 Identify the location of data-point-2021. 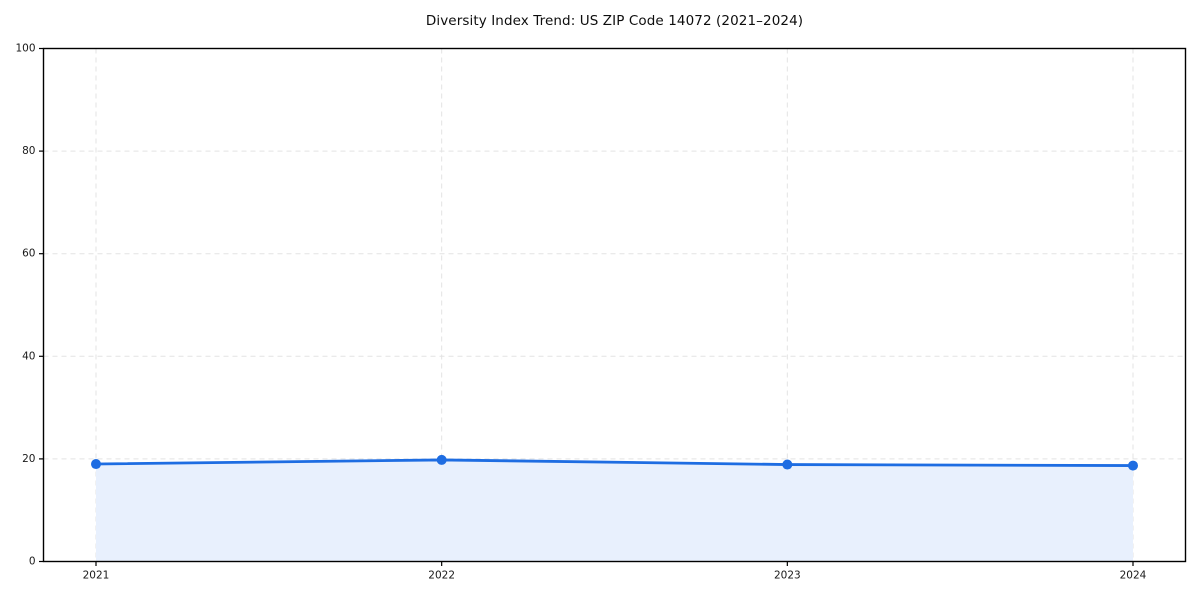
(96, 464).